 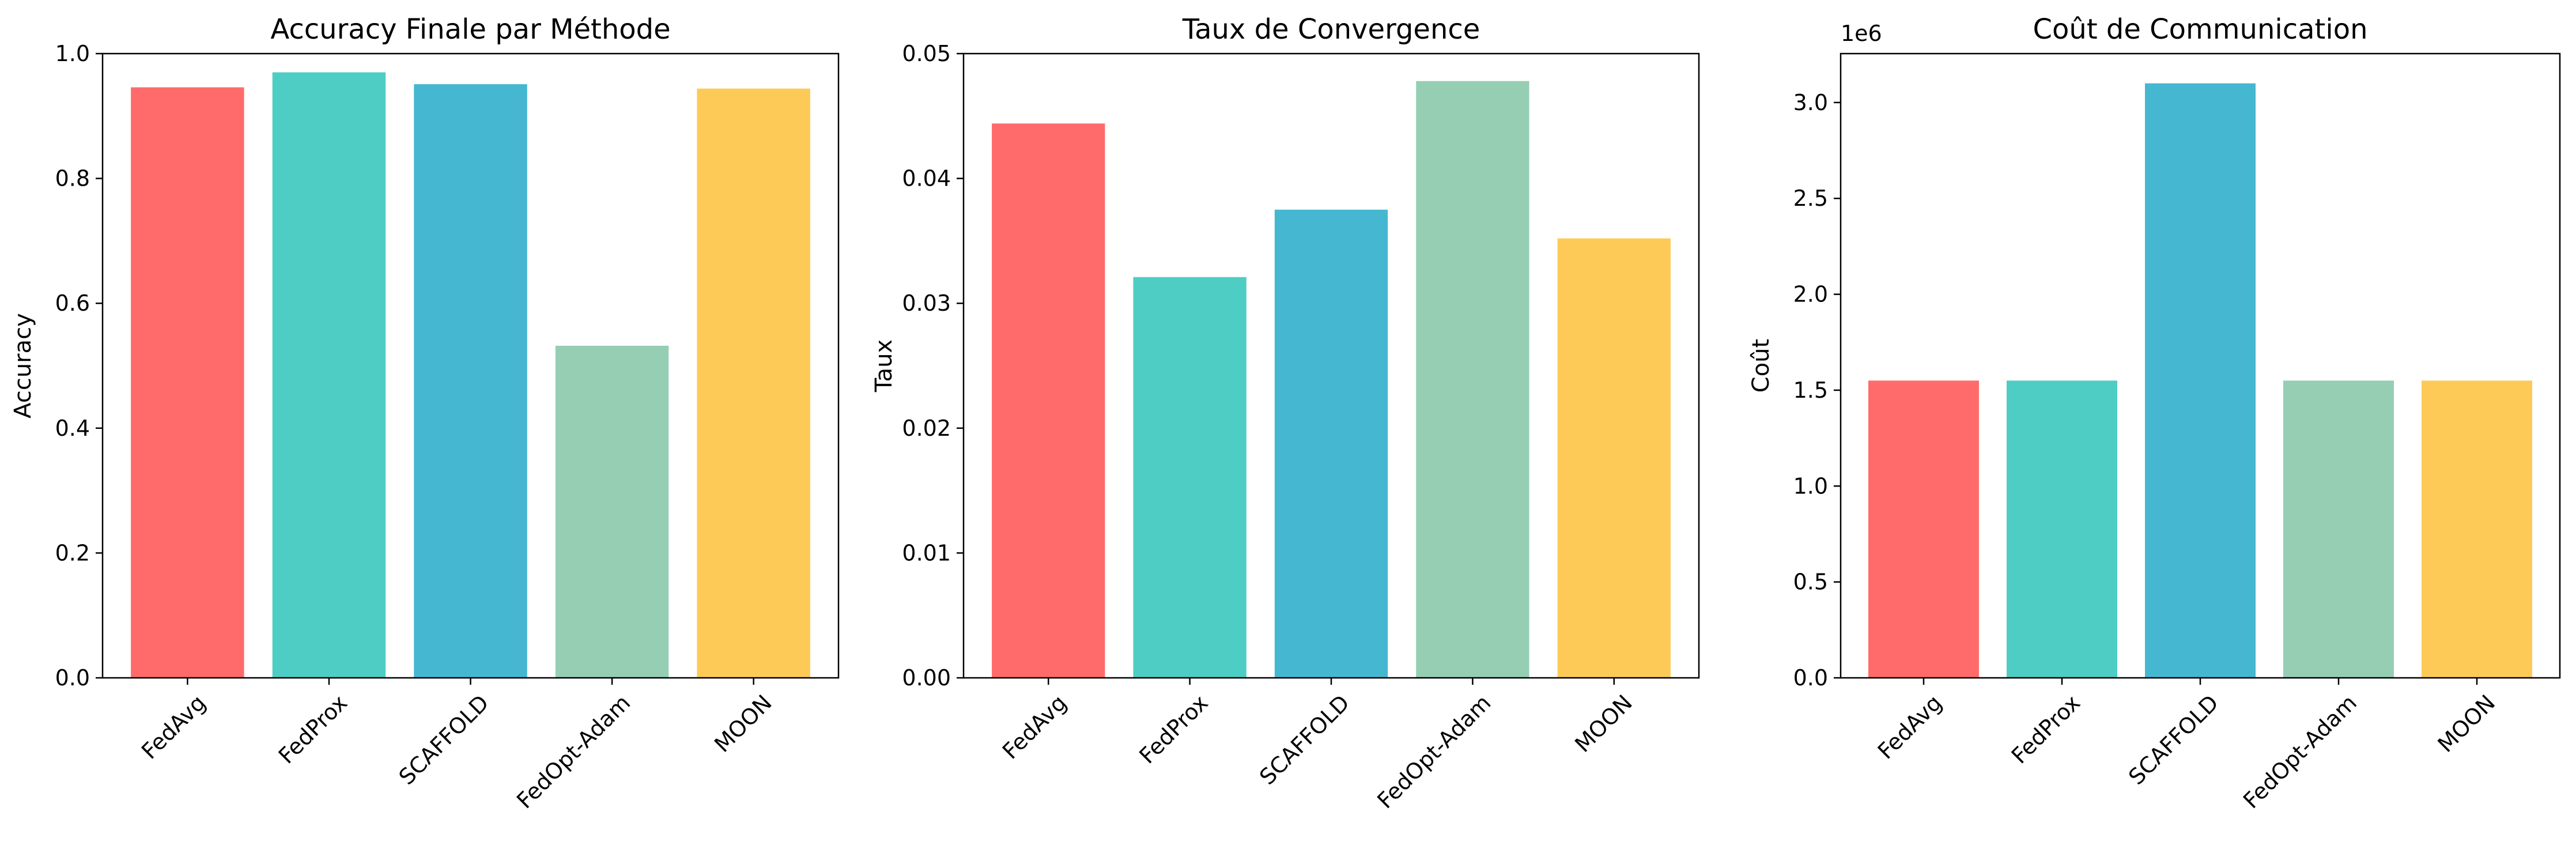 I want to click on y-tick-label: 0.4, so click(x=72, y=429).